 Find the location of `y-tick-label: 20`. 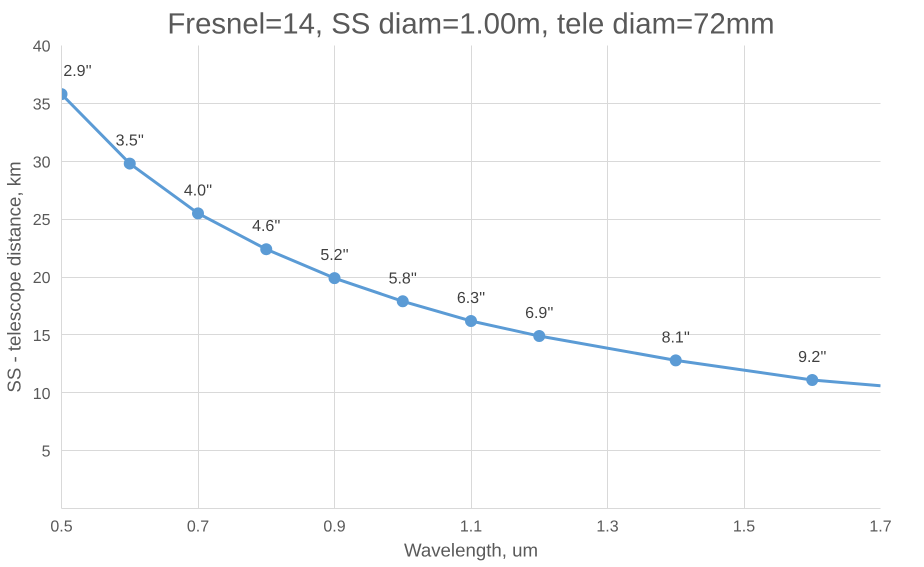

y-tick-label: 20 is located at coordinates (41, 278).